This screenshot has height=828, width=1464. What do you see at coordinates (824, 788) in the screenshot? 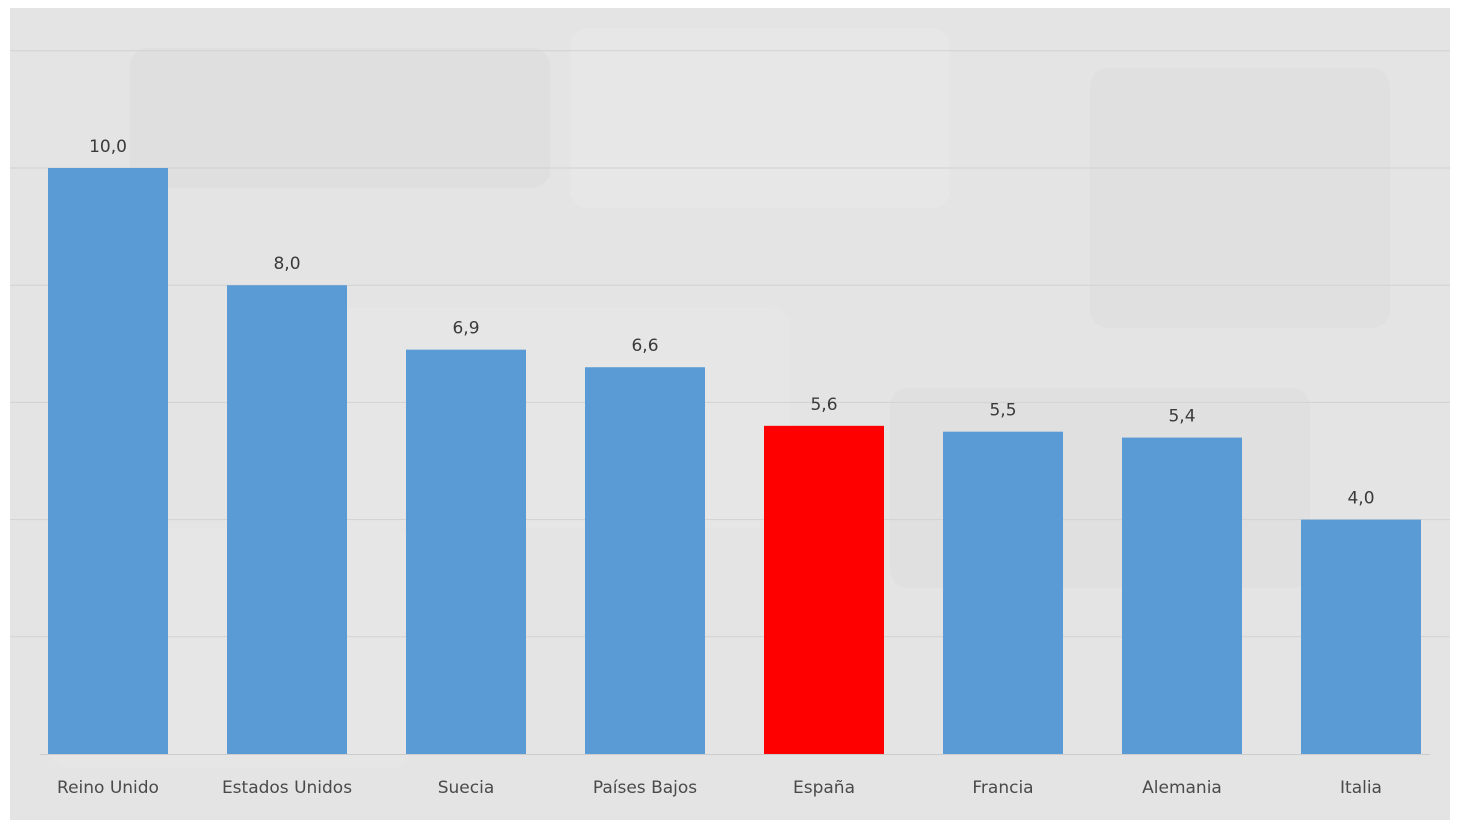
I see `category-label: España` at bounding box center [824, 788].